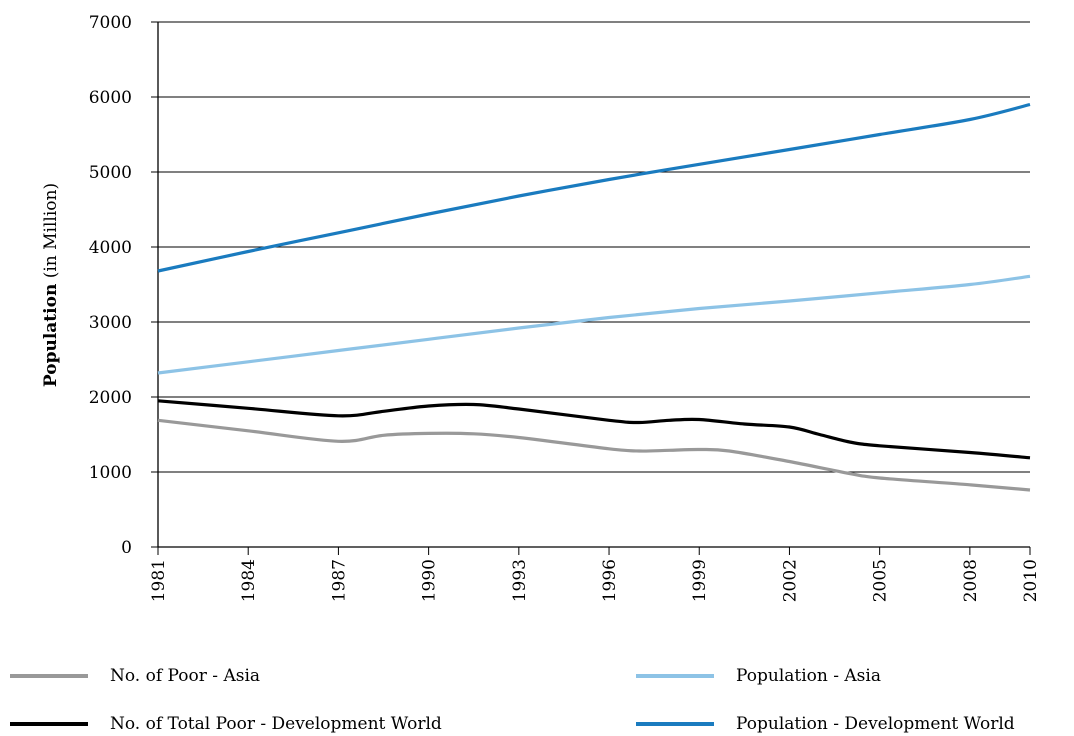  Describe the element at coordinates (594, 324) in the screenshot. I see `series-line-population-asia` at that location.